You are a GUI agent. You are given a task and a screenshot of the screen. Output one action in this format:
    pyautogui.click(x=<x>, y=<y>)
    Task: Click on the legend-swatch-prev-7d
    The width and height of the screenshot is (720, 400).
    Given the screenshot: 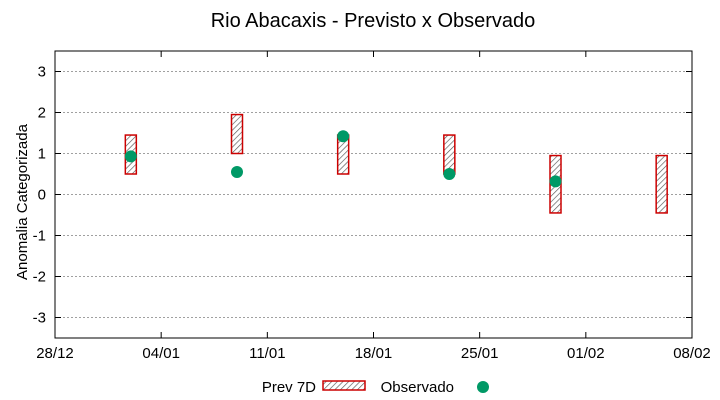 What is the action you would take?
    pyautogui.click(x=344, y=385)
    